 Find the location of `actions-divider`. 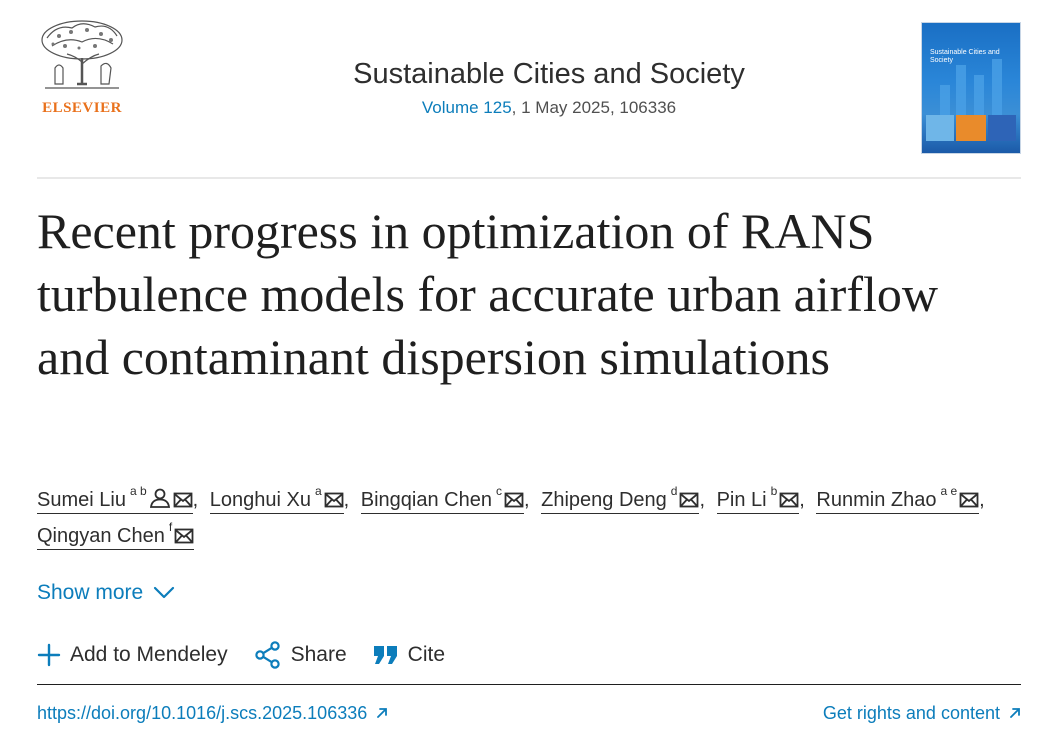

actions-divider is located at coordinates (529, 684).